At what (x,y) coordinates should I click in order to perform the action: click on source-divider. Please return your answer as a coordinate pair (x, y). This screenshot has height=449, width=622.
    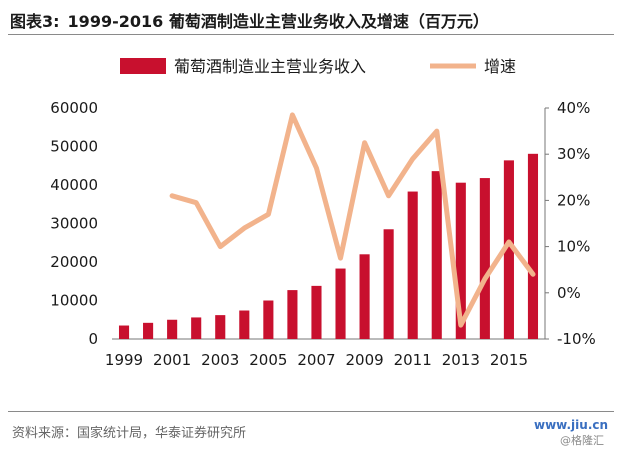
    Looking at the image, I should click on (311, 411).